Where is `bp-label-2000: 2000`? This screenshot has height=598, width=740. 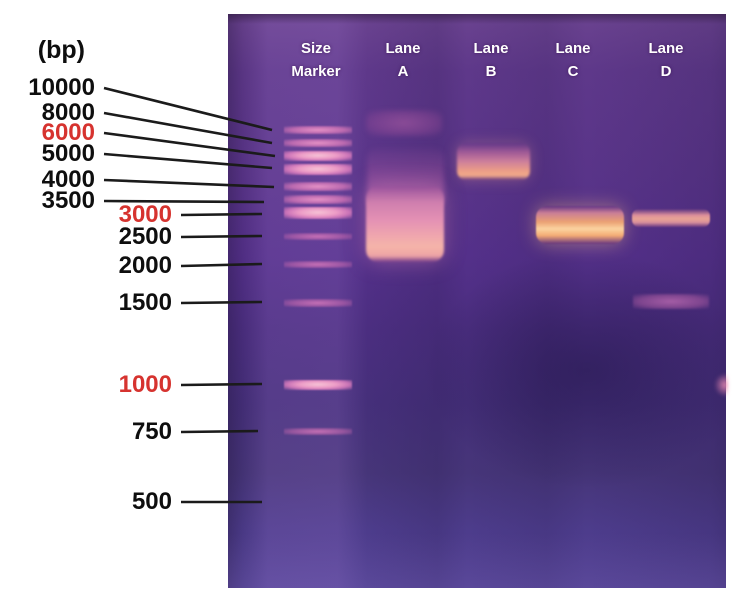 bp-label-2000: 2000 is located at coordinates (145, 265).